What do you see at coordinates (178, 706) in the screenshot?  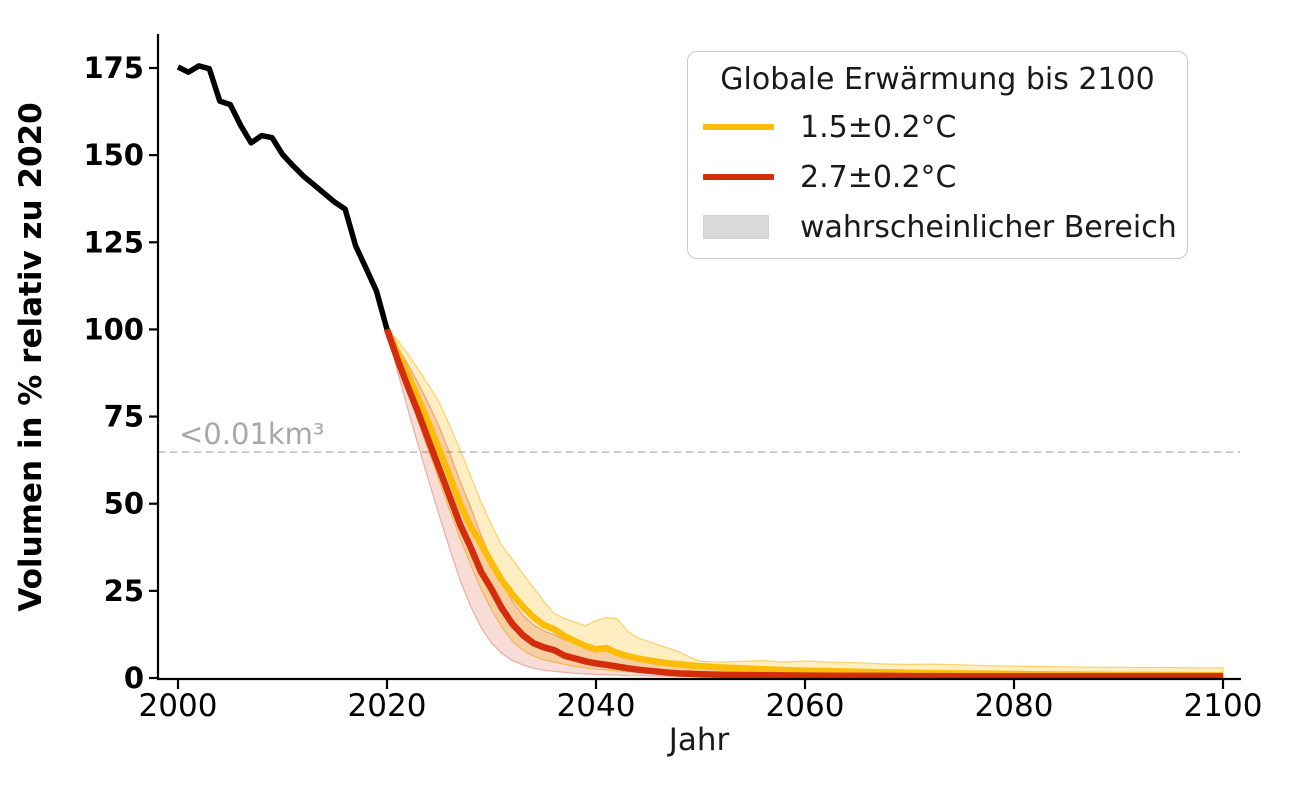 I see `x-tick-label: 2000` at bounding box center [178, 706].